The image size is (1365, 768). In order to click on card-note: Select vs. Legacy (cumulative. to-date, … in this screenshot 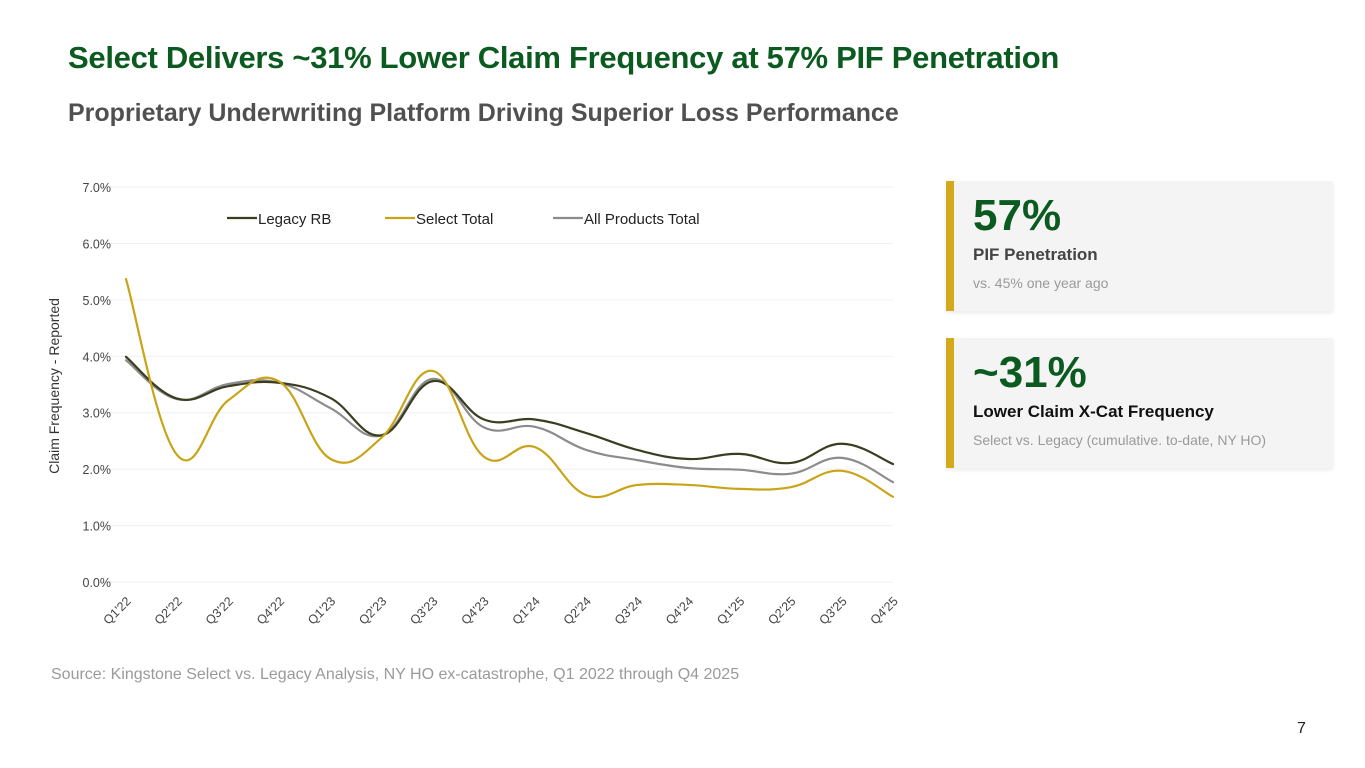, I will do `click(1120, 440)`.